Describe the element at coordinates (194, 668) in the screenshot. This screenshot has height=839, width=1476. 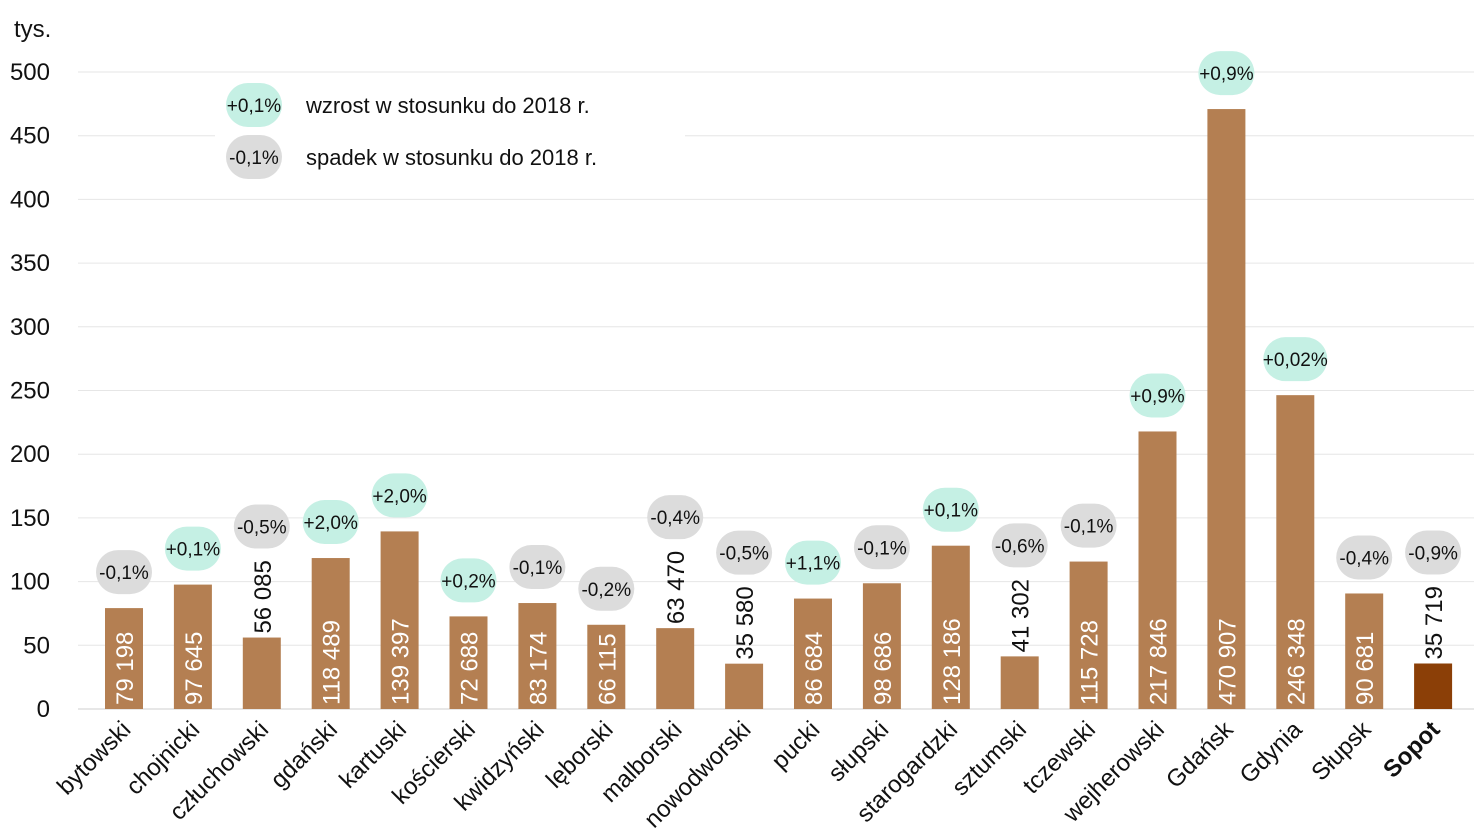
I see `bar-value-label: 97 645` at that location.